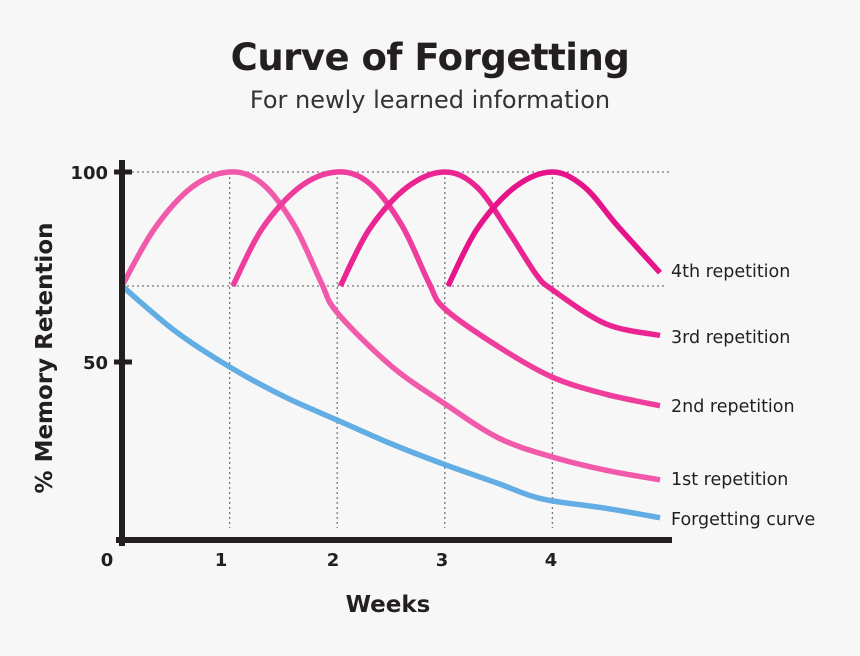  I want to click on x-tick-label-4: 4, so click(551, 560).